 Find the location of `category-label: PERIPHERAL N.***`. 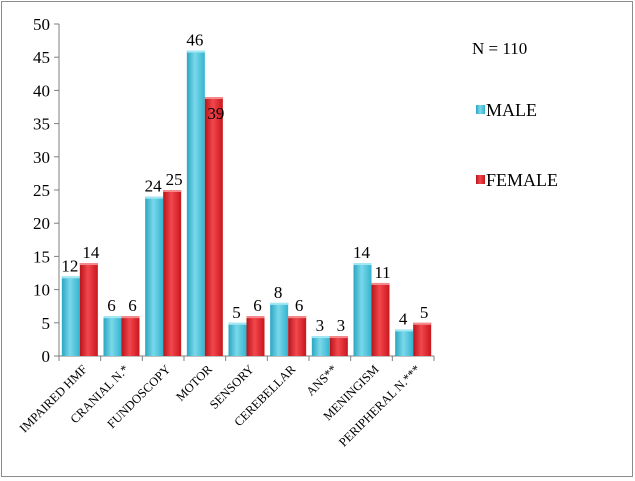

category-label: PERIPHERAL N.*** is located at coordinates (379, 405).